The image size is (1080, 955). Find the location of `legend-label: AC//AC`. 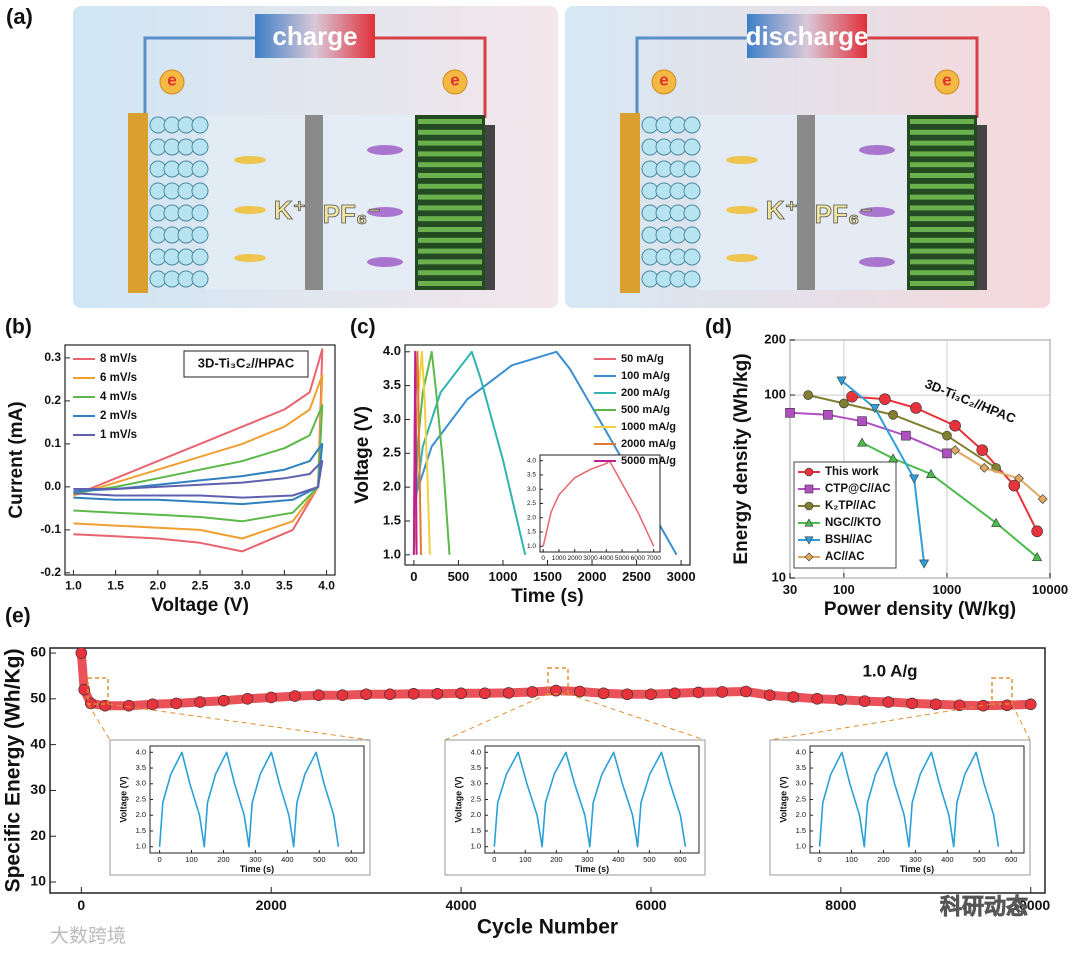

legend-label: AC//AC is located at coordinates (845, 557).